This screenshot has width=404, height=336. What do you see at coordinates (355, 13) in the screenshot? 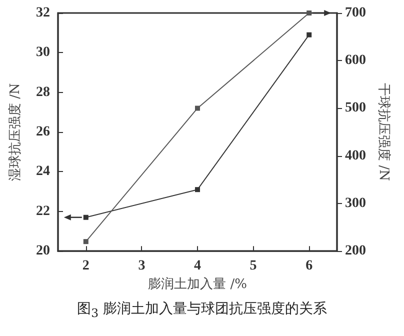
I see `y2-tick-label: 700` at bounding box center [355, 13].